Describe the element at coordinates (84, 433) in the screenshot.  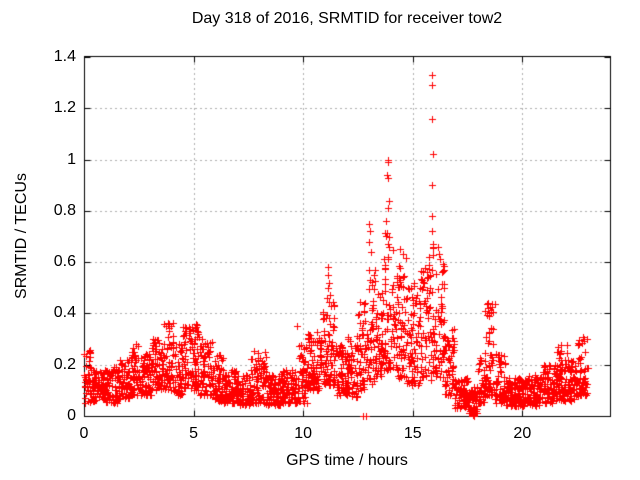
I see `x-tick-label: 0` at that location.